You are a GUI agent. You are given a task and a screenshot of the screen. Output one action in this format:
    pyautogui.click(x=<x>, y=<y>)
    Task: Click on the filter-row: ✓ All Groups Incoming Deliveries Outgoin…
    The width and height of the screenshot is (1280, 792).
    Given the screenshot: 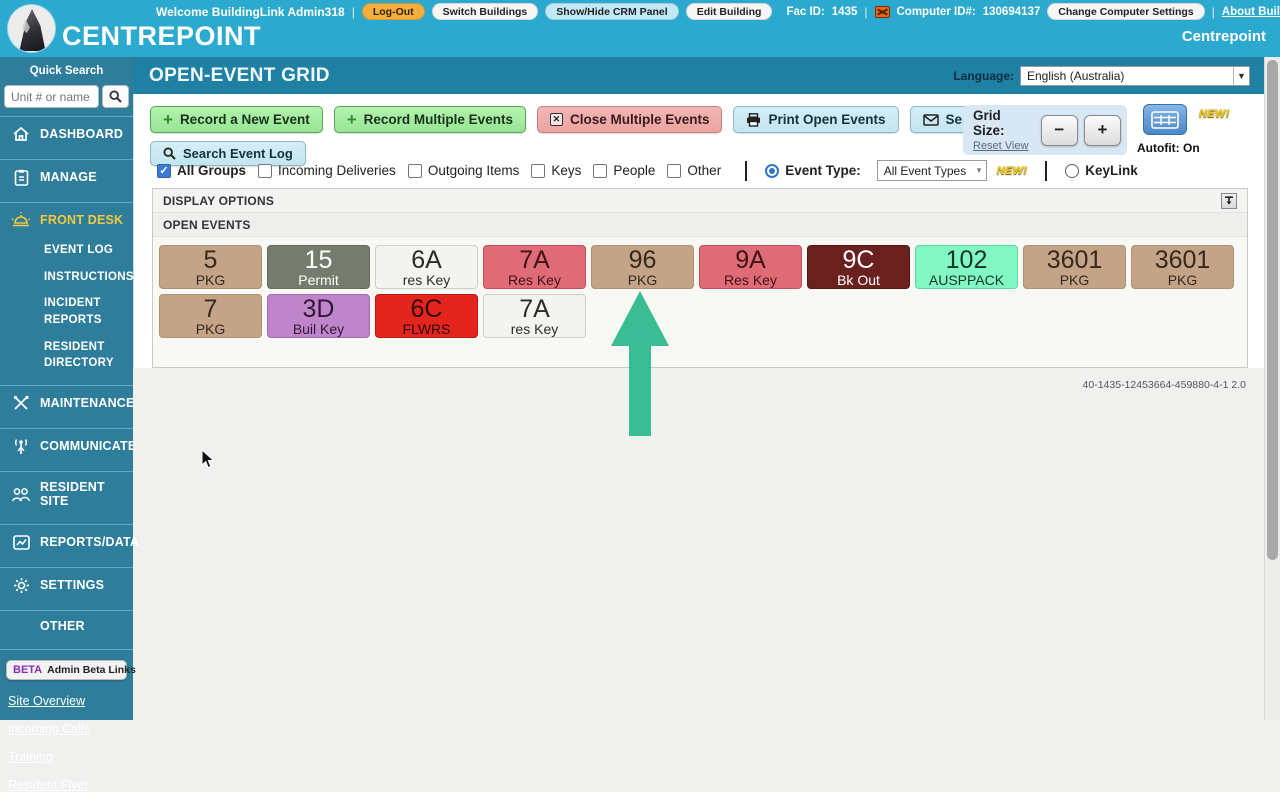 What is the action you would take?
    pyautogui.click(x=650, y=170)
    